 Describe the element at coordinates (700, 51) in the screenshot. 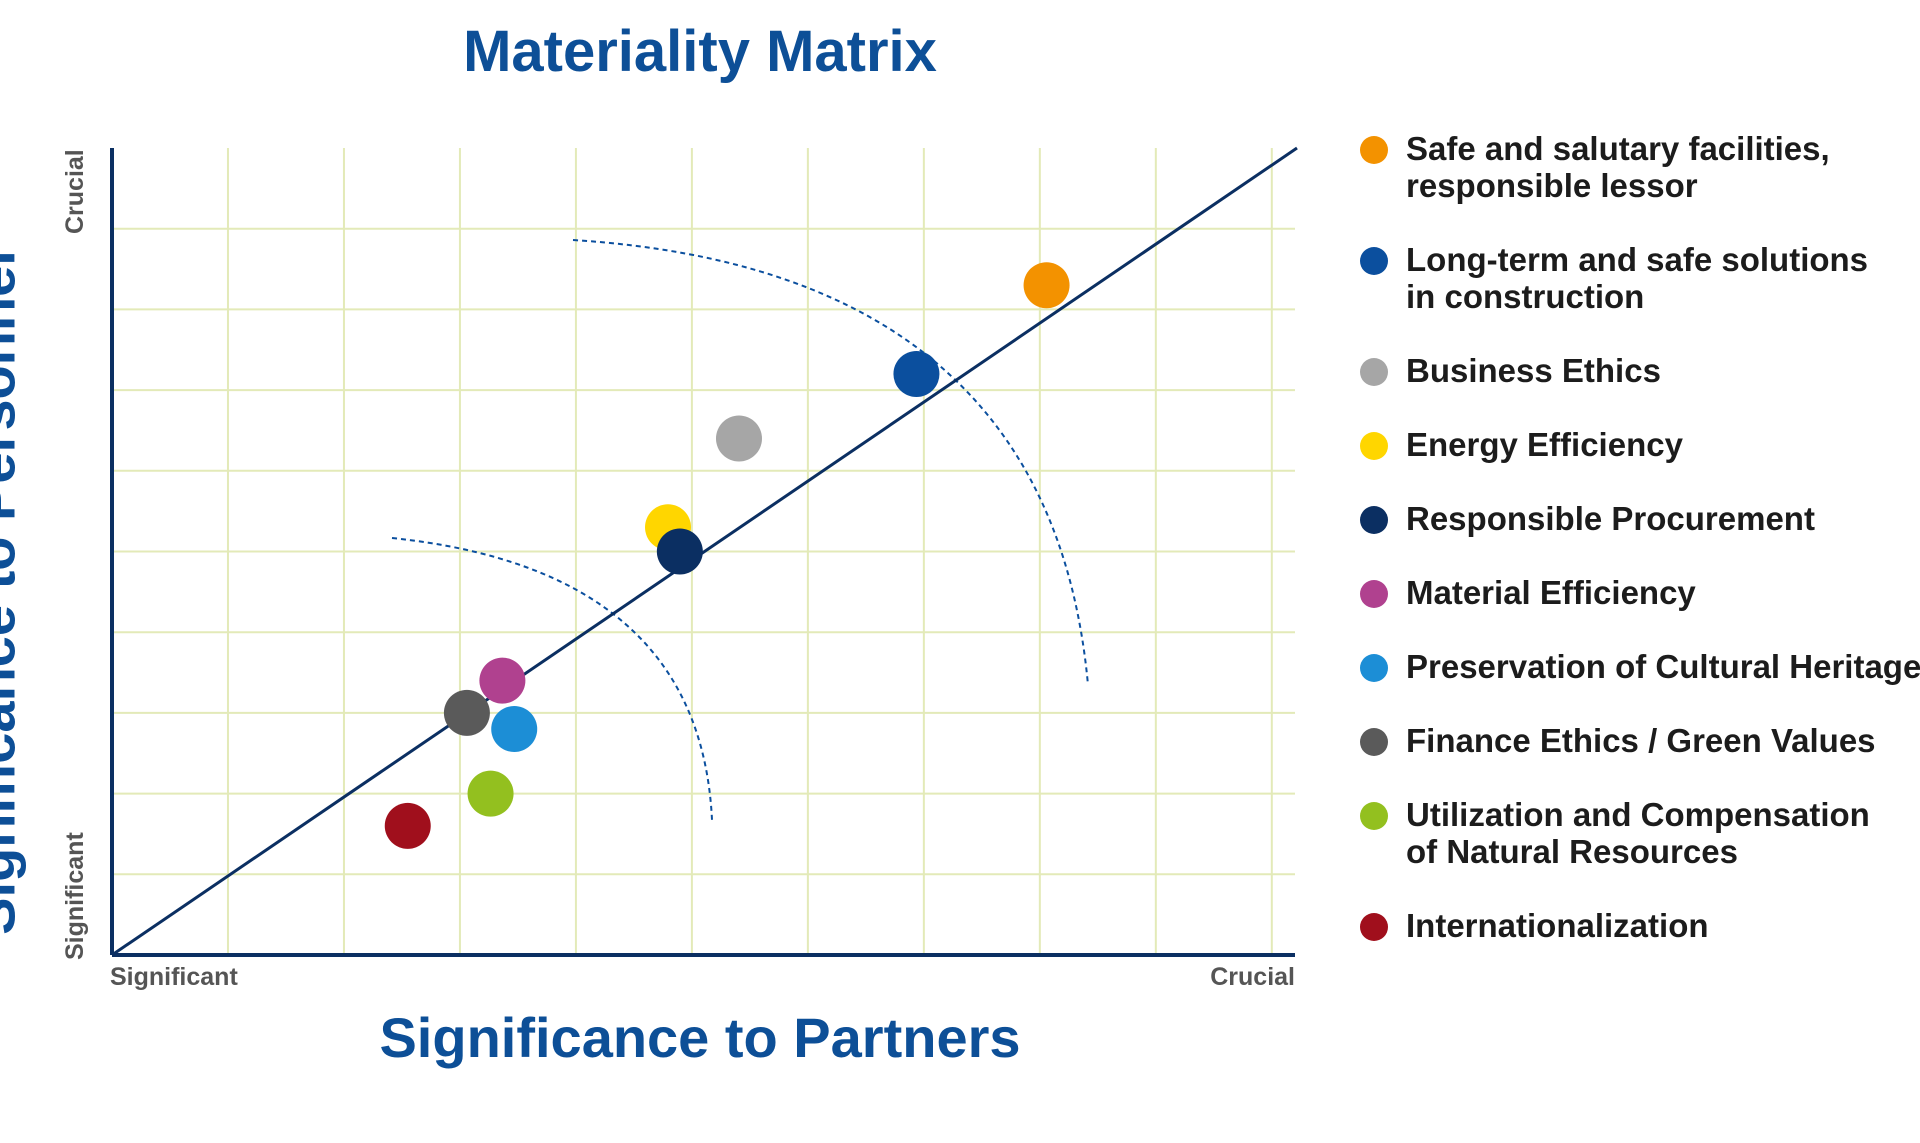

I see `chart-title: Materiality Matrix` at that location.